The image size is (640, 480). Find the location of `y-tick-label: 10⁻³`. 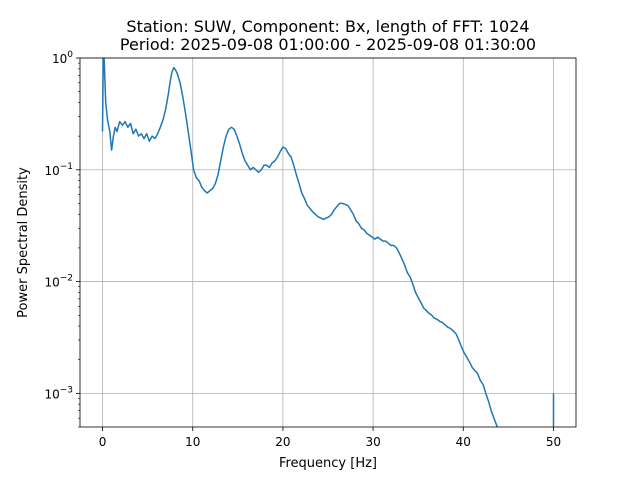

y-tick-label: 10⁻³ is located at coordinates (58, 393).